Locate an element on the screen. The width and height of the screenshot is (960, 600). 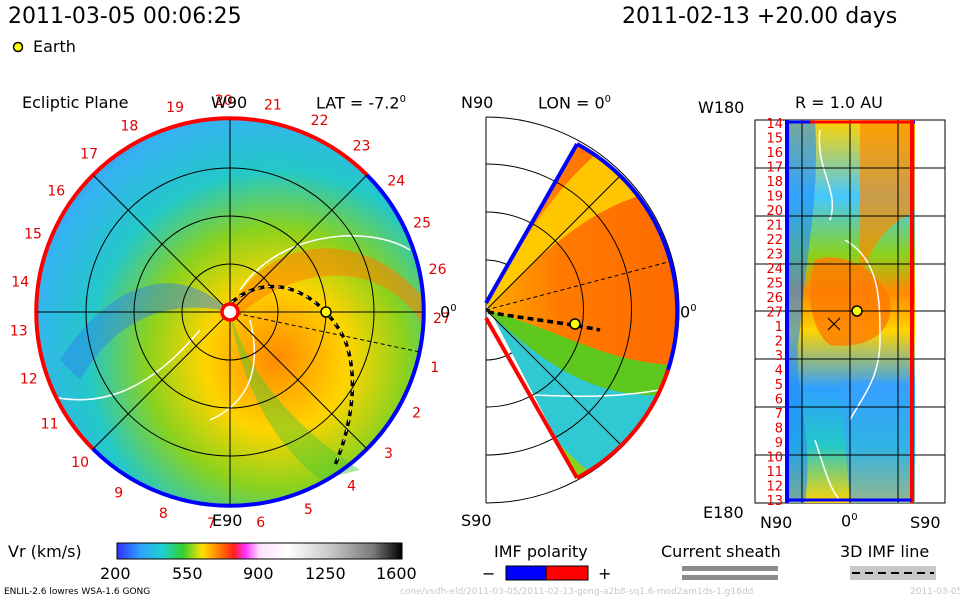
carrington-label: 9 is located at coordinates (118, 493).